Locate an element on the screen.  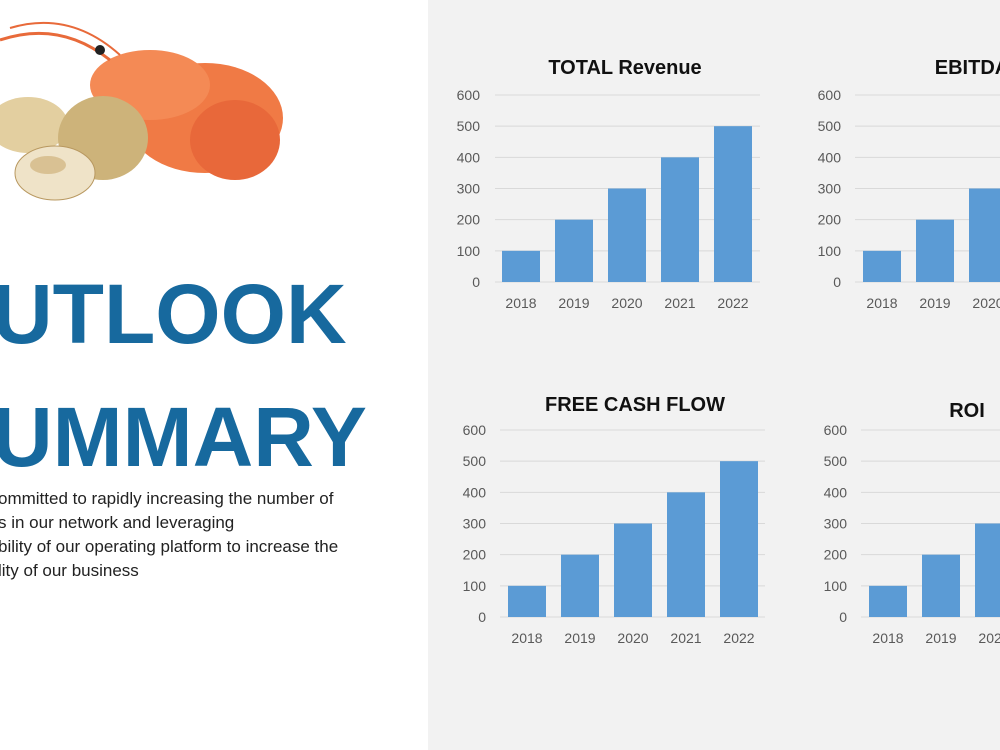
heading: UMMARY is located at coordinates (183, 437).